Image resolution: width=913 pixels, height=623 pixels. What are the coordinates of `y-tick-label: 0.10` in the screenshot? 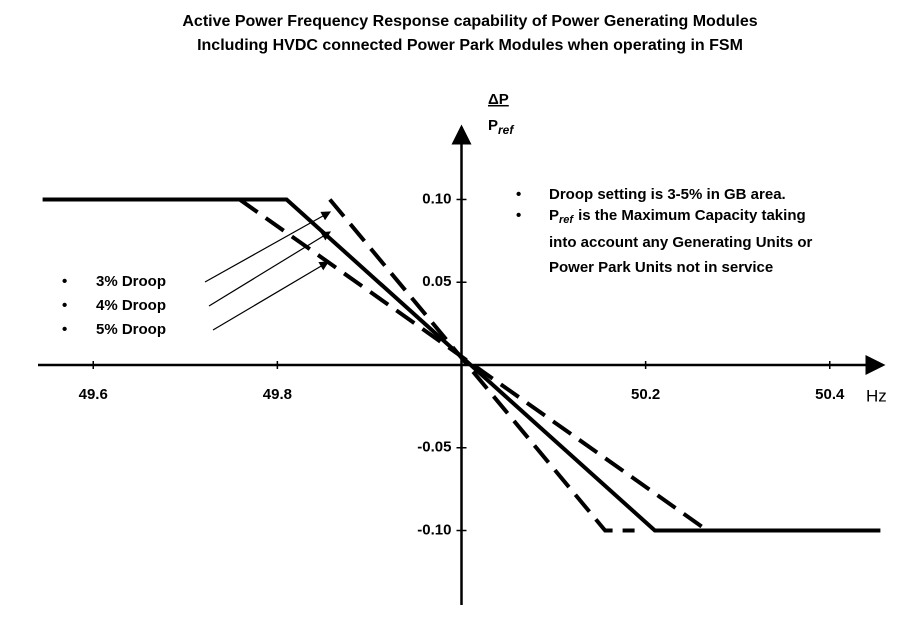 It's located at (436, 198).